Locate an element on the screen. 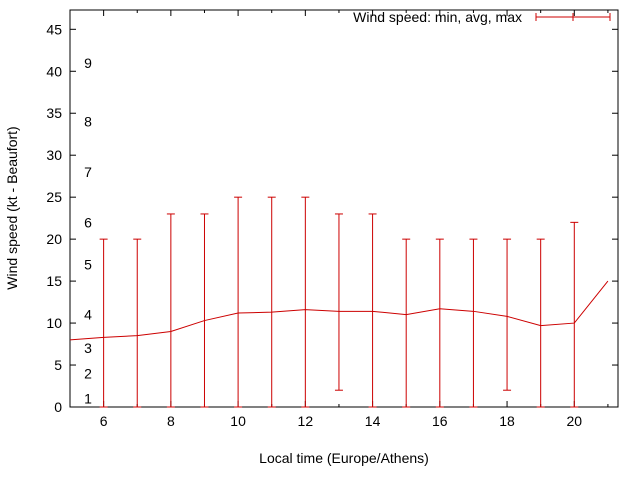 The width and height of the screenshot is (640, 485). beaufort-scale-label: 2 is located at coordinates (88, 373).